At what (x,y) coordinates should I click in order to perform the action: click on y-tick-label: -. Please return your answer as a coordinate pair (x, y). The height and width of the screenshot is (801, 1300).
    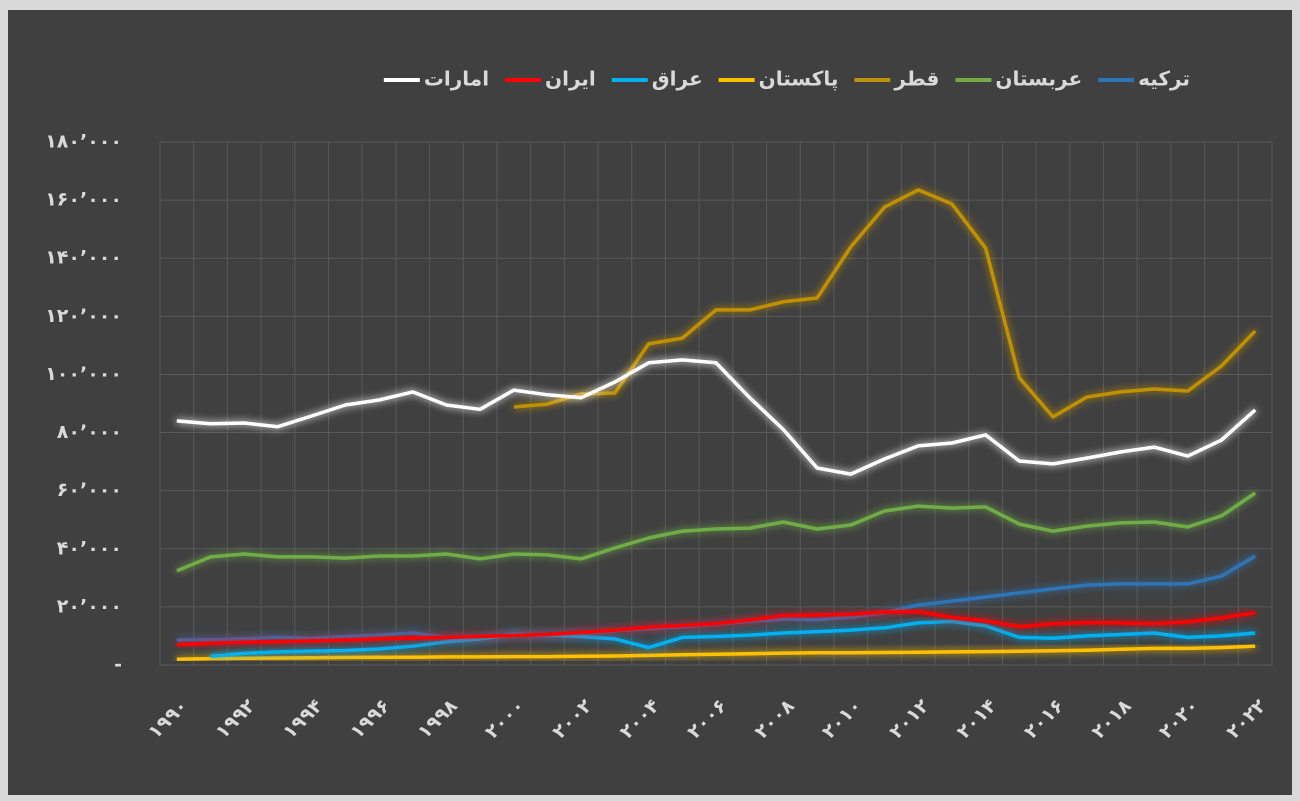
    Looking at the image, I should click on (118, 665).